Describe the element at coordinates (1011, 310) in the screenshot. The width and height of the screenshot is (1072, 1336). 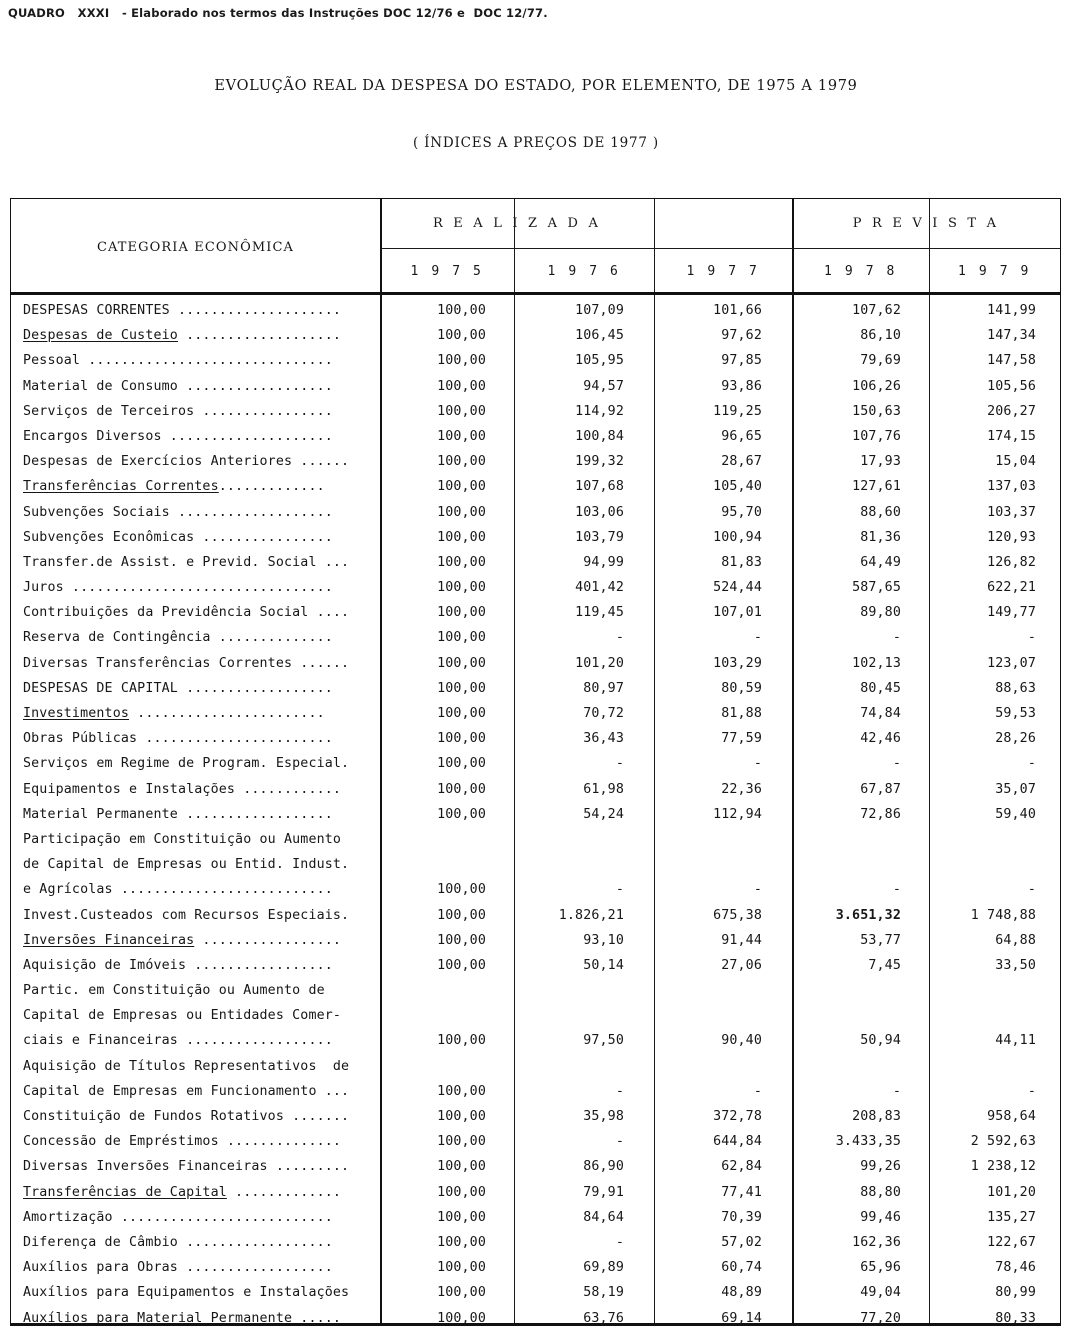
I see `value-1979: 141,99` at that location.